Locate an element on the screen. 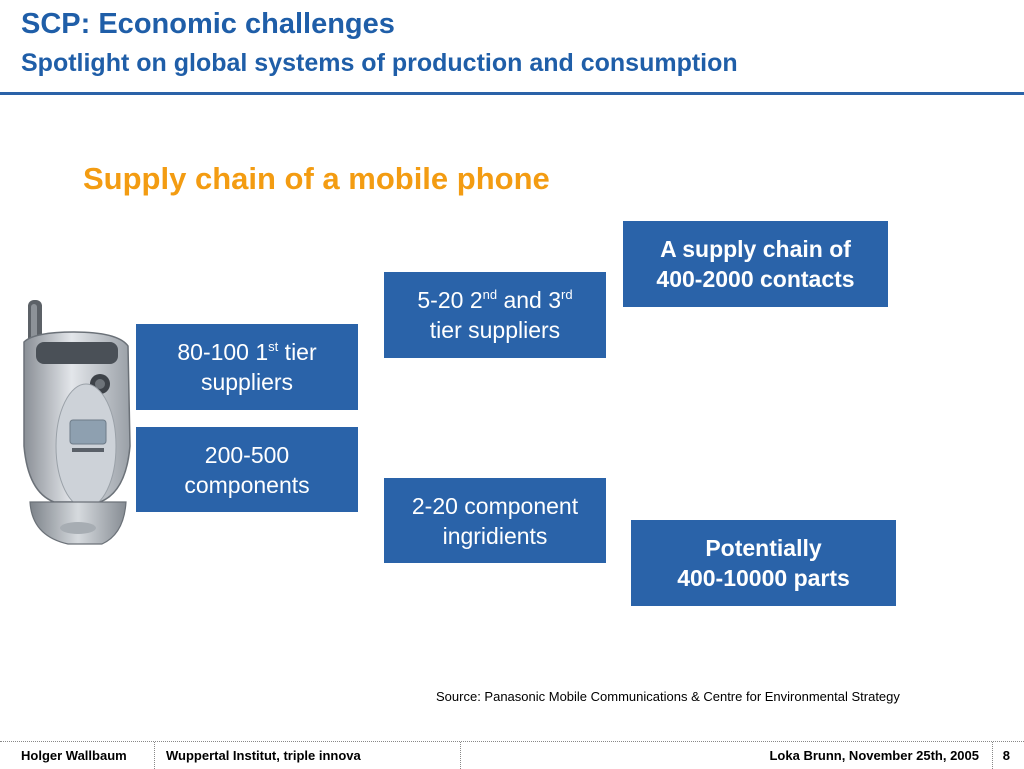 The height and width of the screenshot is (769, 1024). contacts-line2: 400-2000 contacts is located at coordinates (755, 279).